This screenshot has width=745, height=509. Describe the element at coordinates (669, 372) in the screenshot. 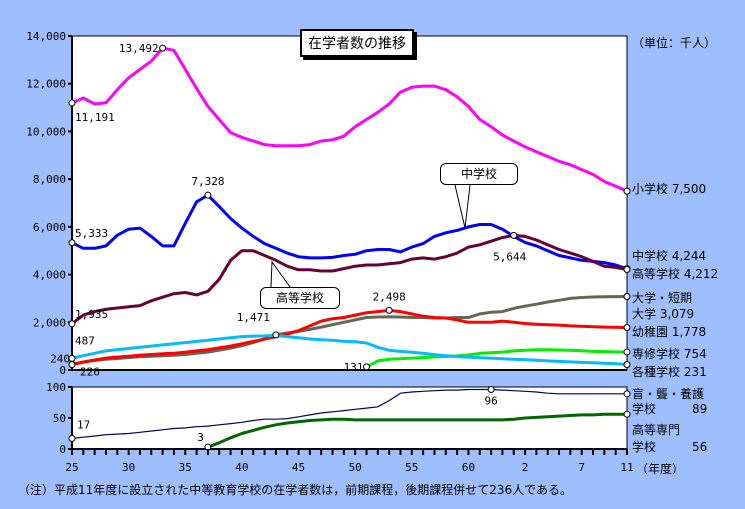

I see `end-label-misc: 各種学校 231` at that location.